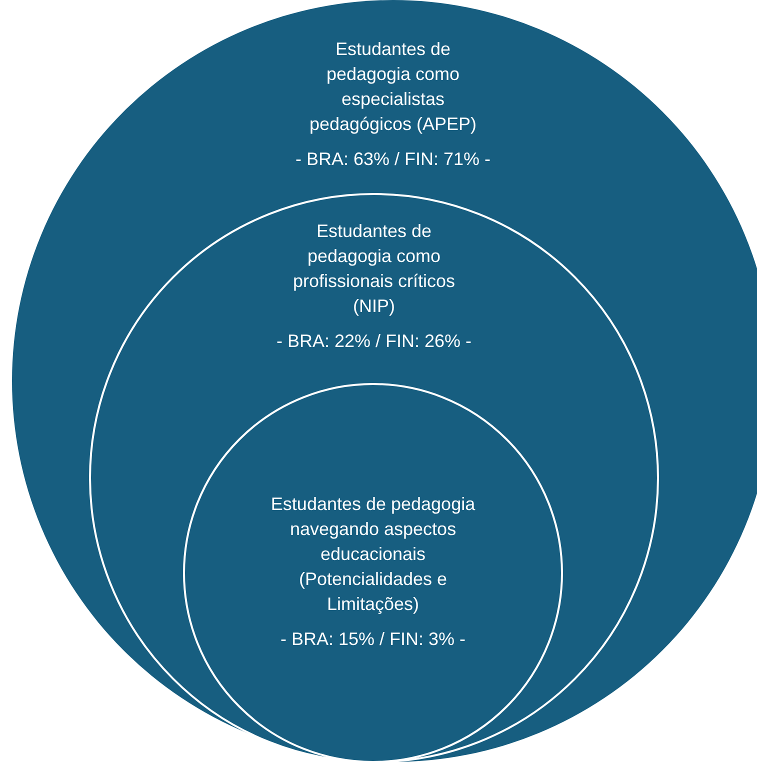  I want to click on data-label: - BRA: 63%, so click(342, 158).